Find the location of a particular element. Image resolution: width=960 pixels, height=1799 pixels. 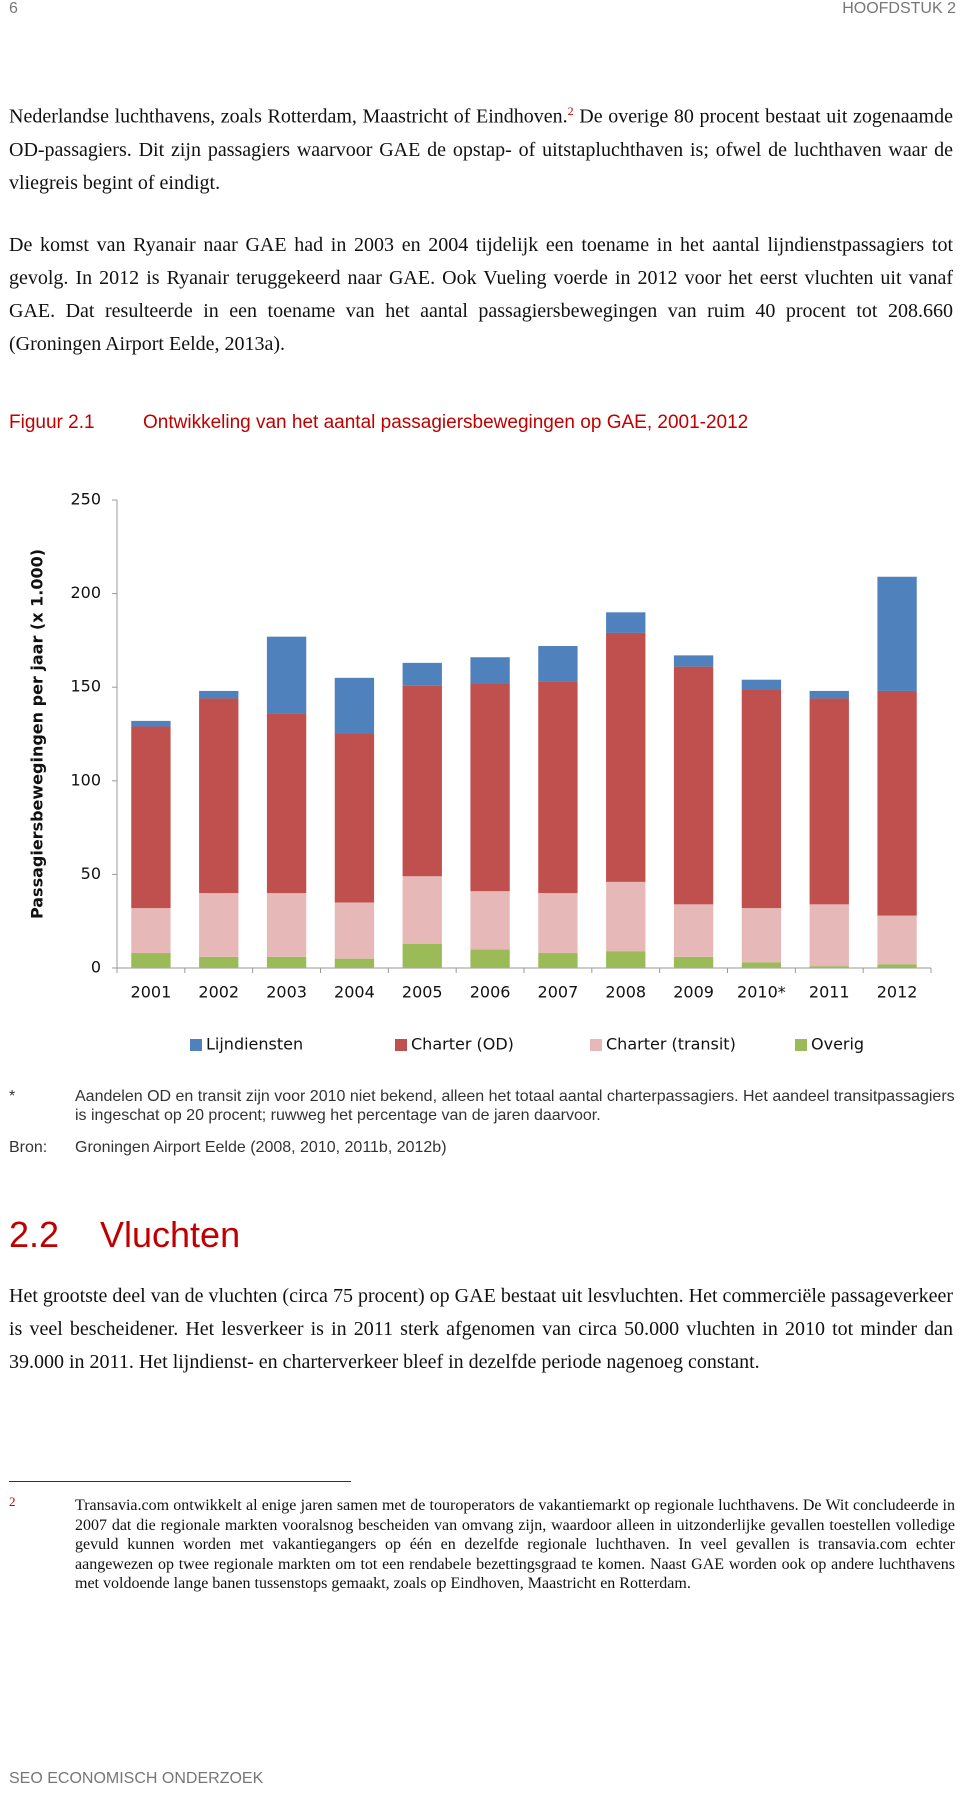

page-number: 6 is located at coordinates (13, 8).